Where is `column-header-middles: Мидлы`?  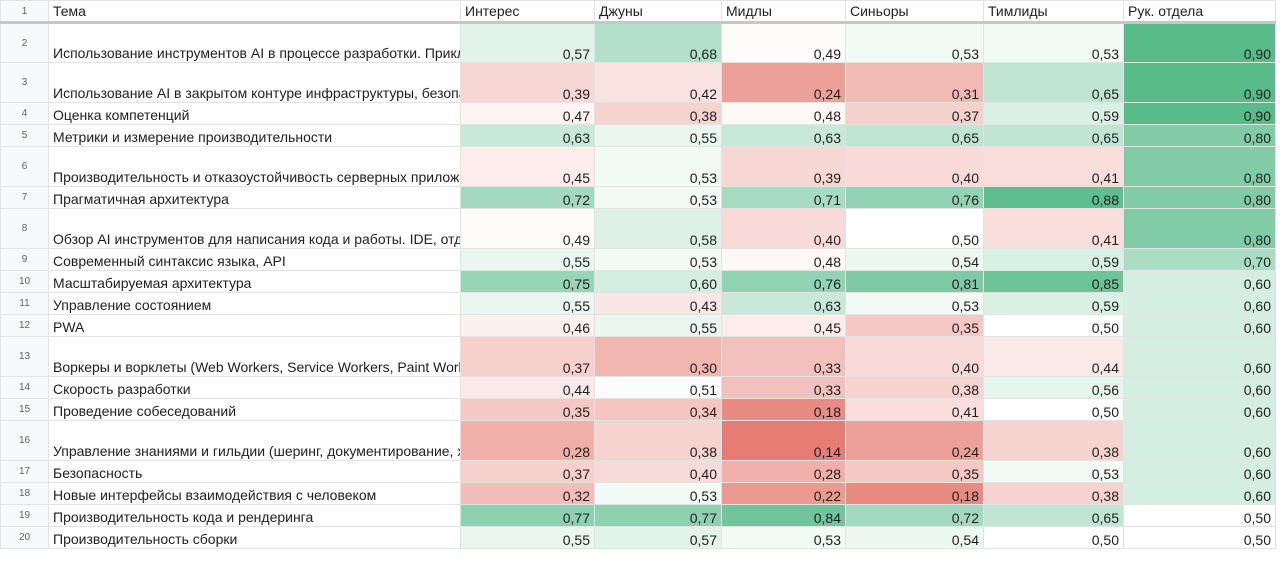 column-header-middles: Мидлы is located at coordinates (783, 12).